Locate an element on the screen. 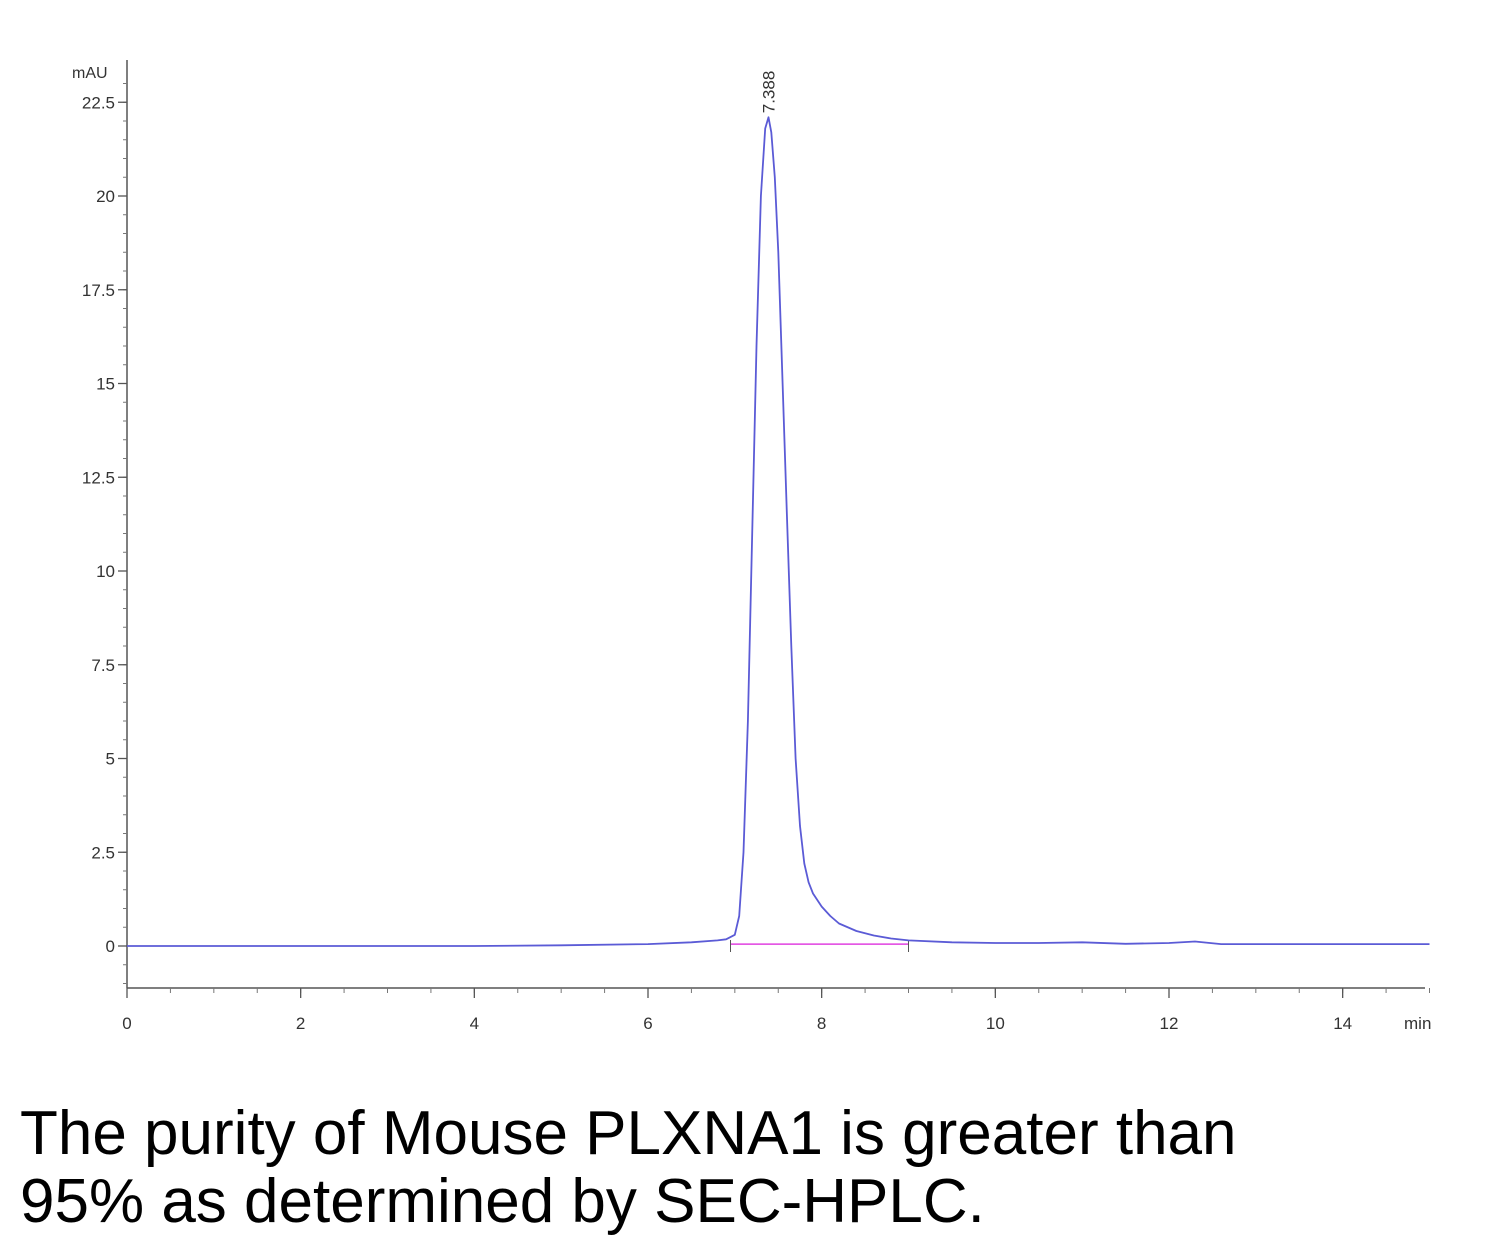  x-tick-label: 6 is located at coordinates (647, 1023).